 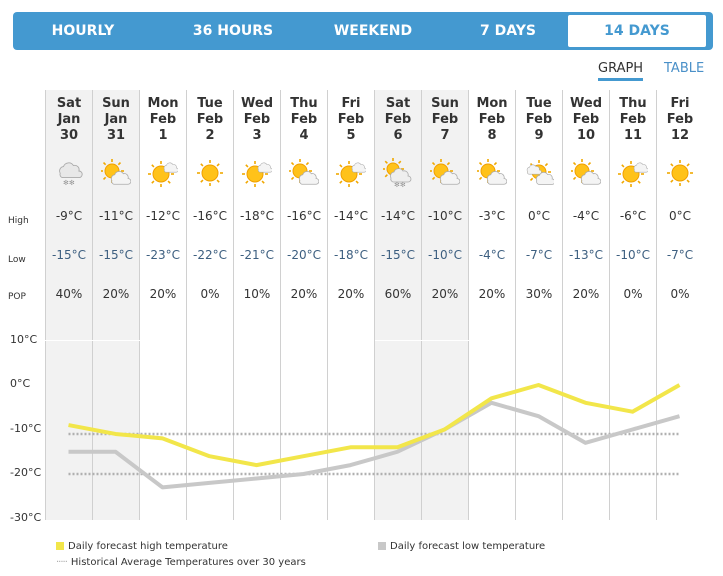 I want to click on low-temp: -7°C, so click(x=539, y=255).